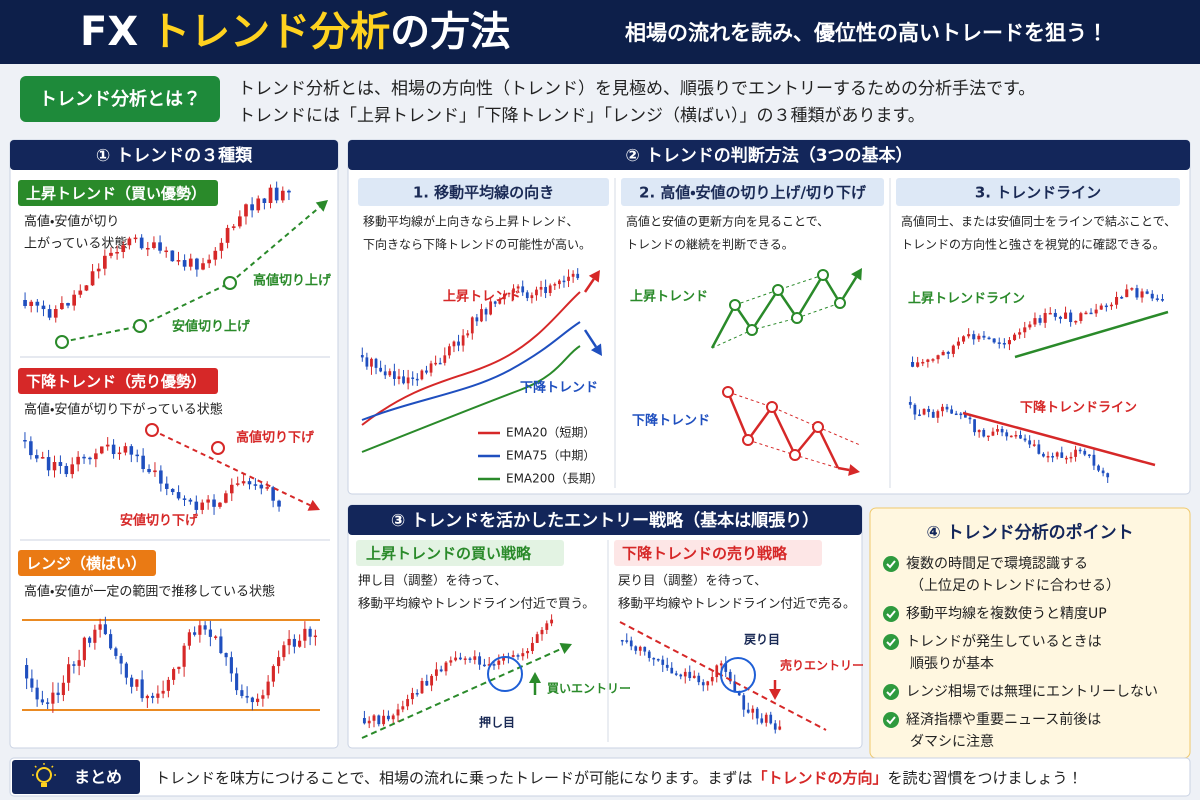 This screenshot has width=1200, height=800. I want to click on type-desc: 高値・安値が切り下がっている状態, so click(123, 410).